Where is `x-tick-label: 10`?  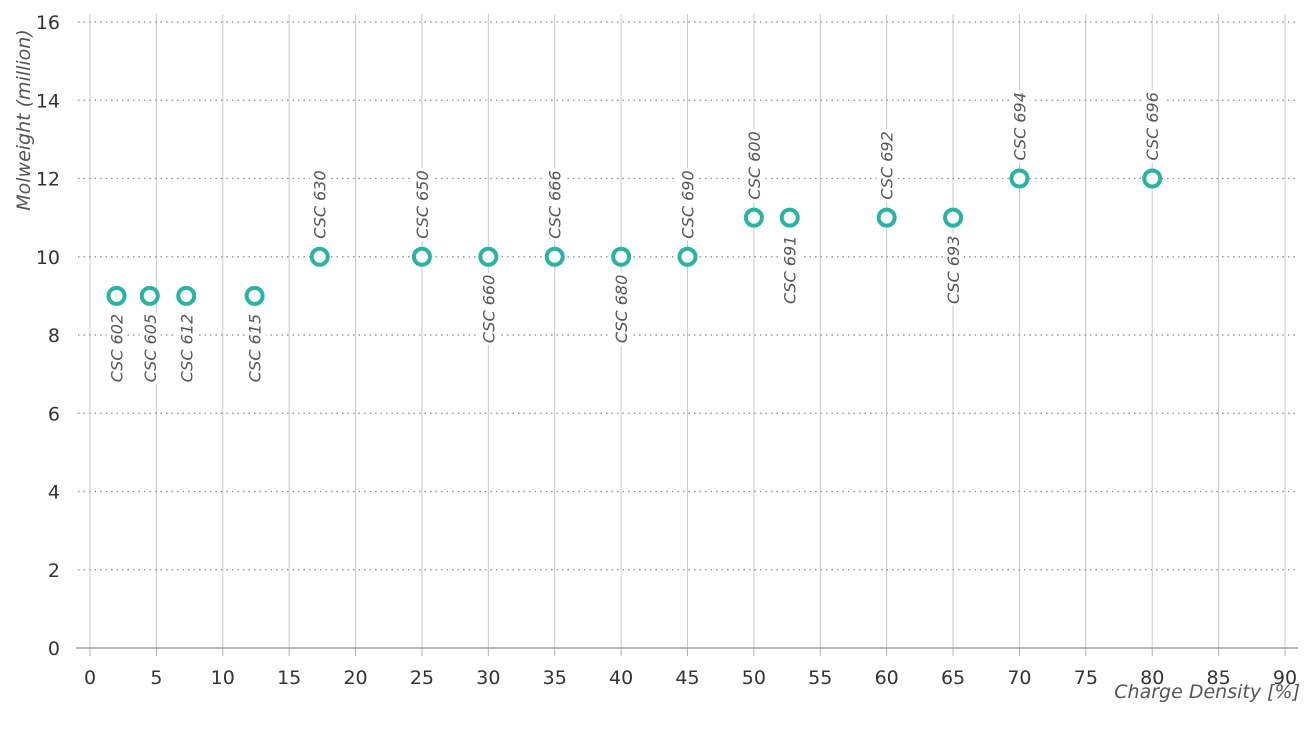 x-tick-label: 10 is located at coordinates (223, 678).